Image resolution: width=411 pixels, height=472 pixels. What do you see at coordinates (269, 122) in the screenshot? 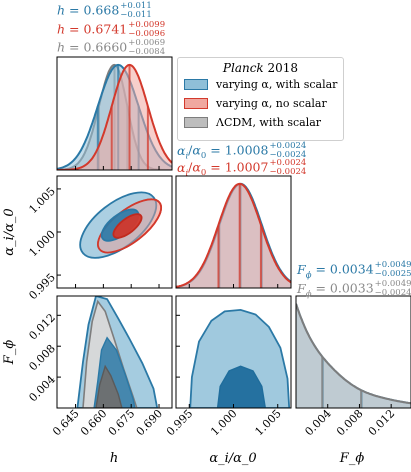
I see `legend-label-grey: ΛCDM, with scalar` at bounding box center [269, 122].